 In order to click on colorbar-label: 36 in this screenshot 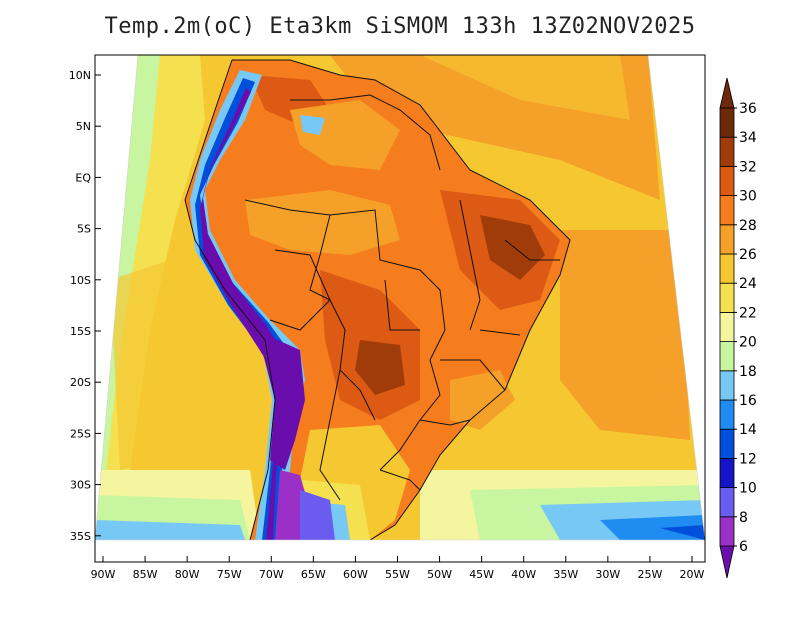, I will do `click(748, 109)`.